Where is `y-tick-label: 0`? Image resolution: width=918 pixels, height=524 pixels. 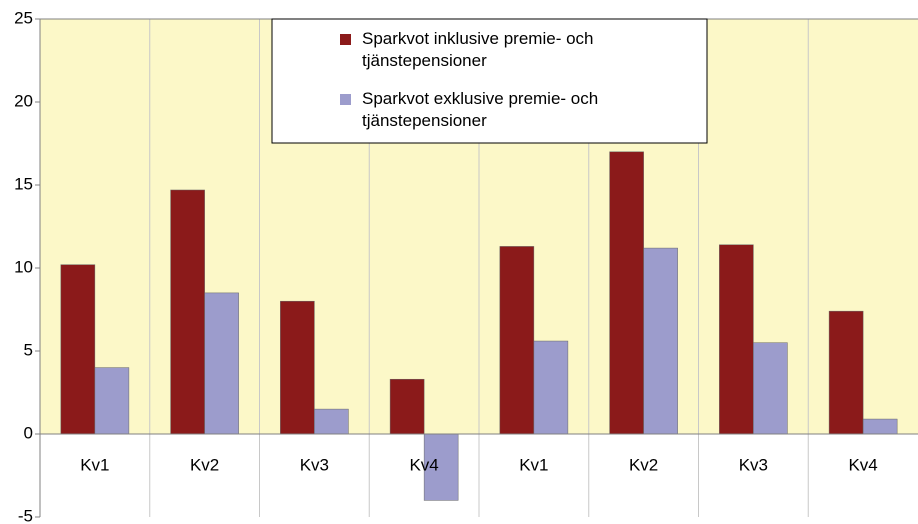 y-tick-label: 0 is located at coordinates (28, 432).